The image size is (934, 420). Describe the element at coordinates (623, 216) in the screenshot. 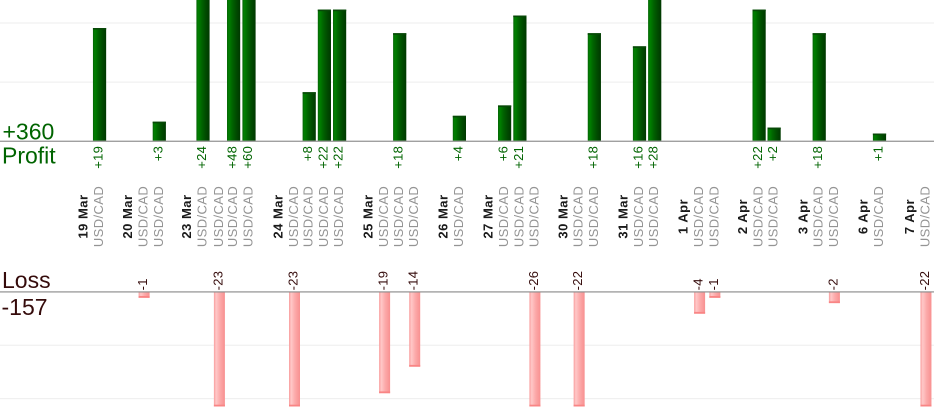

I see `svg-text: 31 Mar` at that location.